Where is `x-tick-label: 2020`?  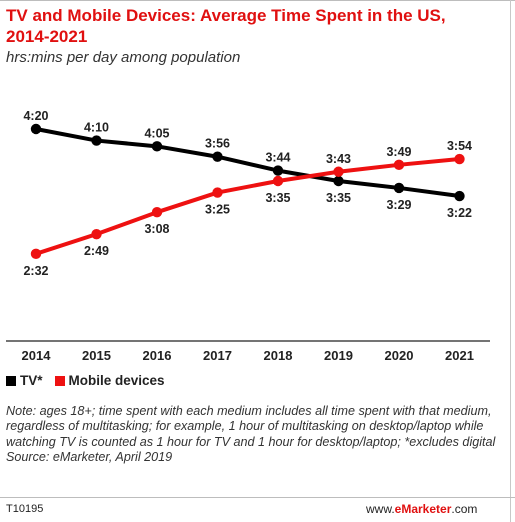
x-tick-label: 2020 is located at coordinates (399, 355).